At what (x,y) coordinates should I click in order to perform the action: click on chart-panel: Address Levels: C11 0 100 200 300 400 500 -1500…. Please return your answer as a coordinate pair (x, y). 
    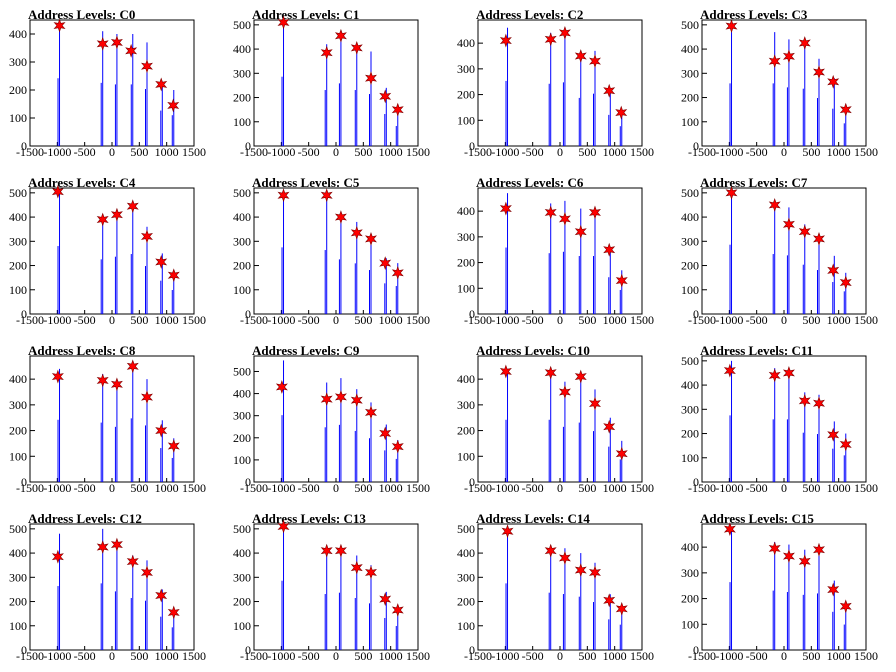
    Looking at the image, I should click on (779, 419).